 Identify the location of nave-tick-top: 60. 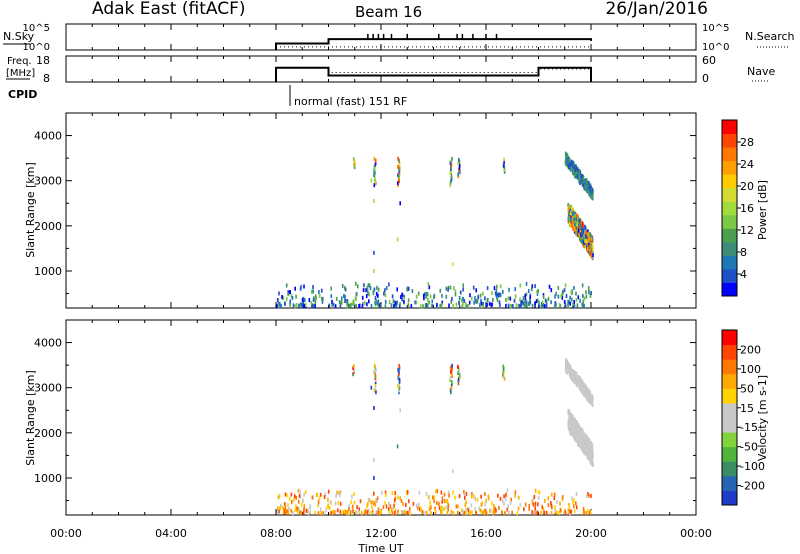
(709, 60).